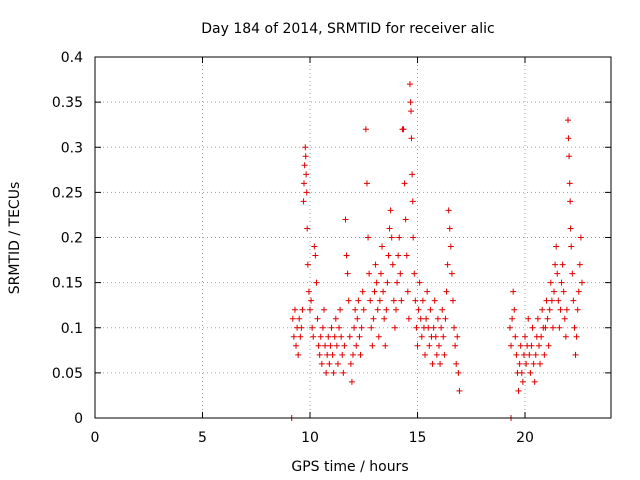 The height and width of the screenshot is (480, 640). What do you see at coordinates (78, 419) in the screenshot?
I see `y-tick-label: 0` at bounding box center [78, 419].